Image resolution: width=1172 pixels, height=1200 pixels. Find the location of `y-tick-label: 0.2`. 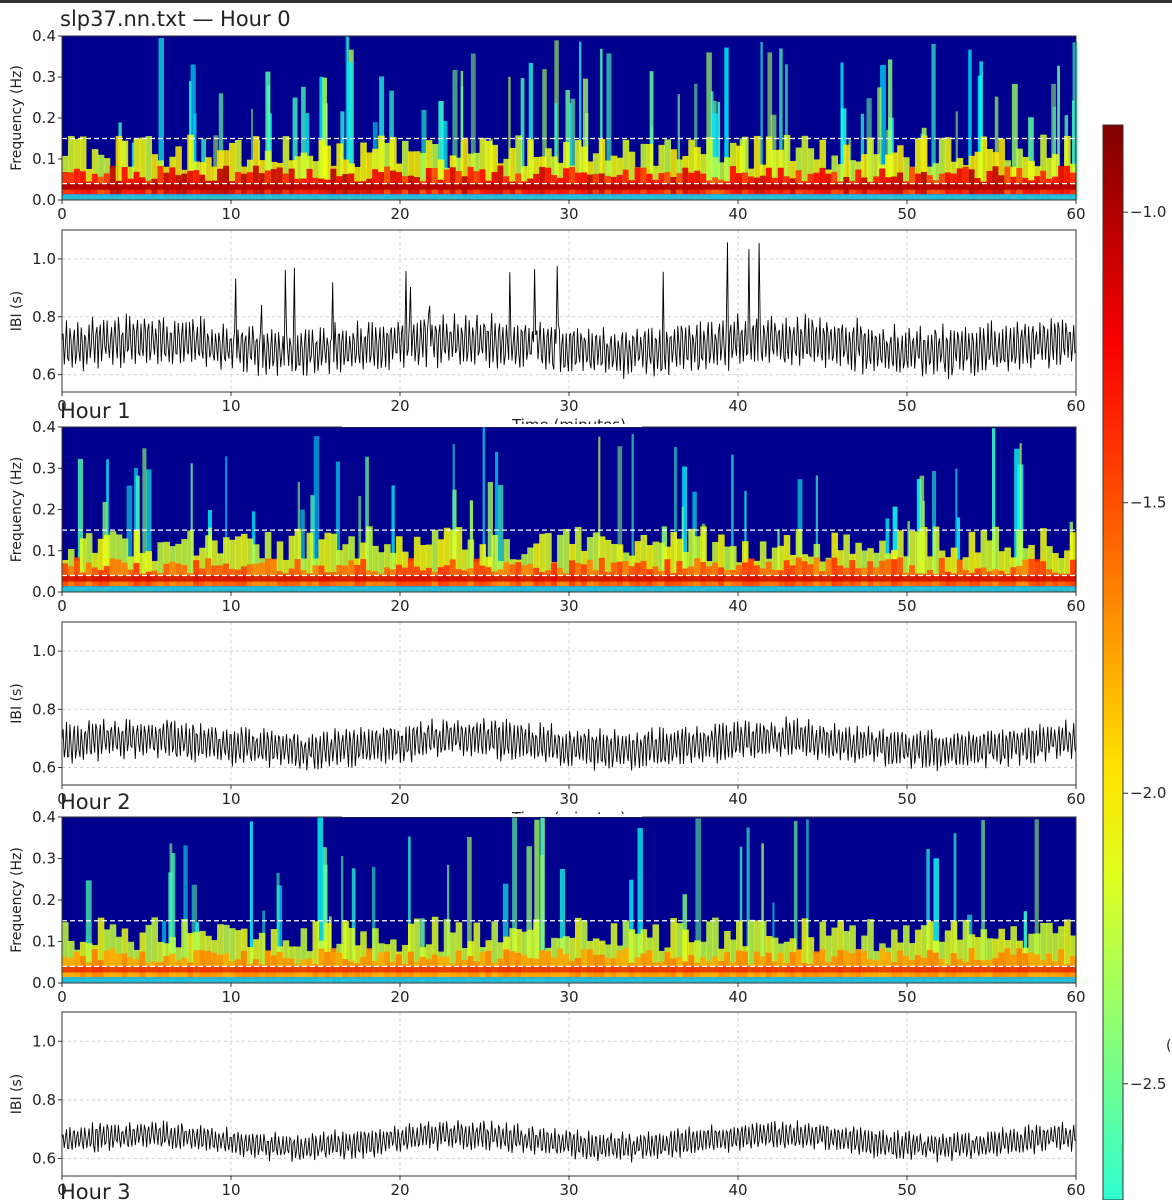

y-tick-label: 0.2 is located at coordinates (44, 510).